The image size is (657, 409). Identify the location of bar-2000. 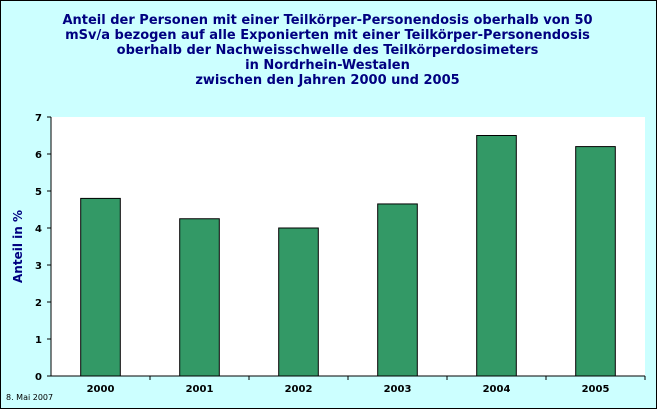
(100, 287).